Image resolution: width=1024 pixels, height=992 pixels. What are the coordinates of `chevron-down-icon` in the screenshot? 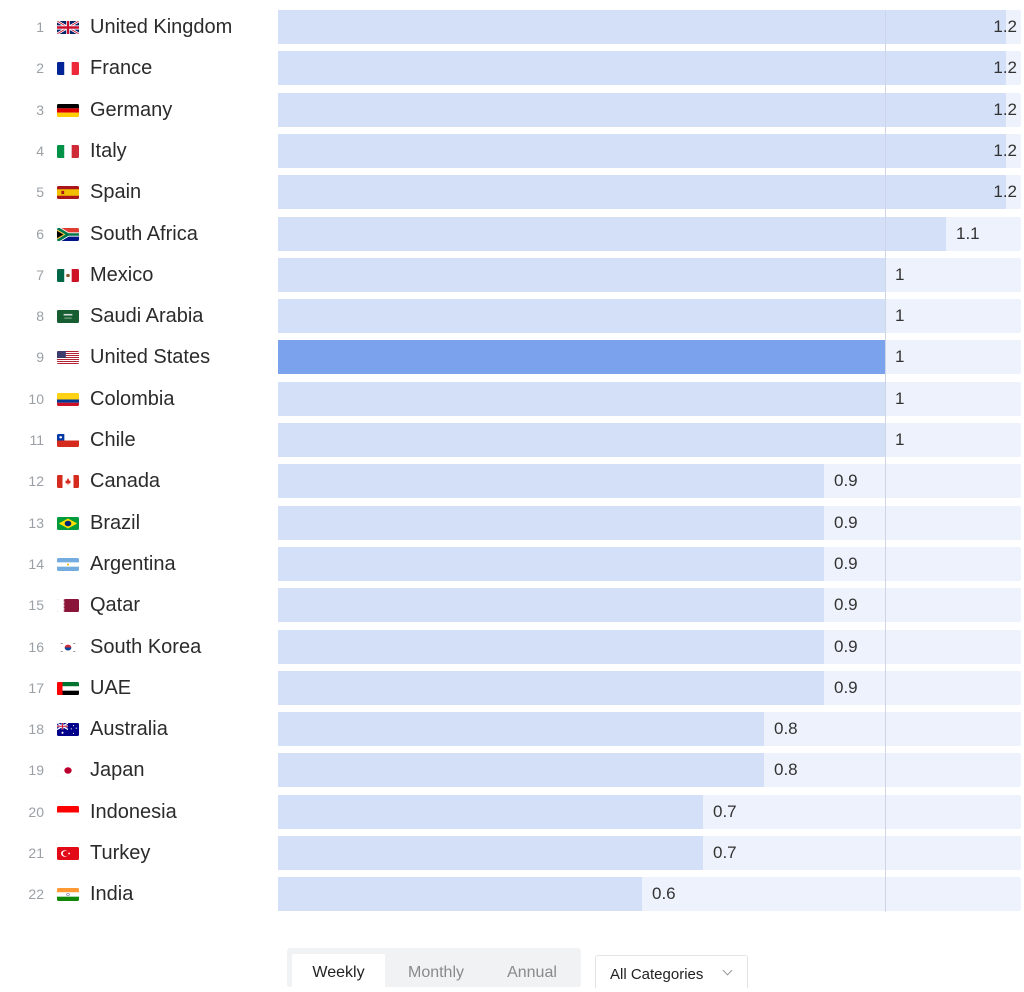 It's located at (728, 971).